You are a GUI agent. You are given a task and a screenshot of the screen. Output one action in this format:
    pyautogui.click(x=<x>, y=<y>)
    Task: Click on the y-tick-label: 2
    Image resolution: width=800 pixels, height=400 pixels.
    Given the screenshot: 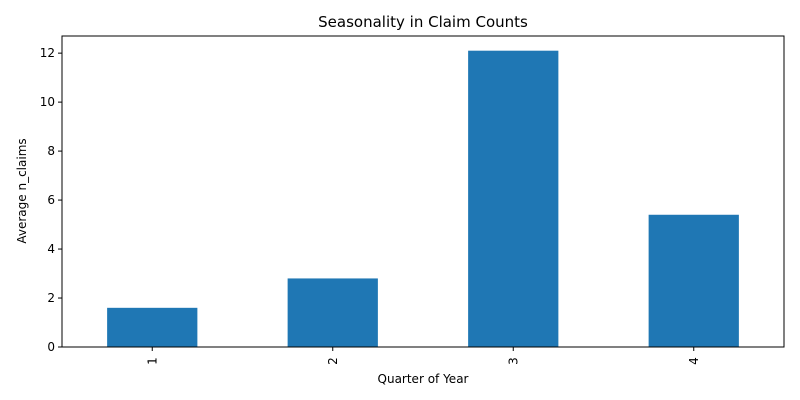 What is the action you would take?
    pyautogui.click(x=51, y=298)
    